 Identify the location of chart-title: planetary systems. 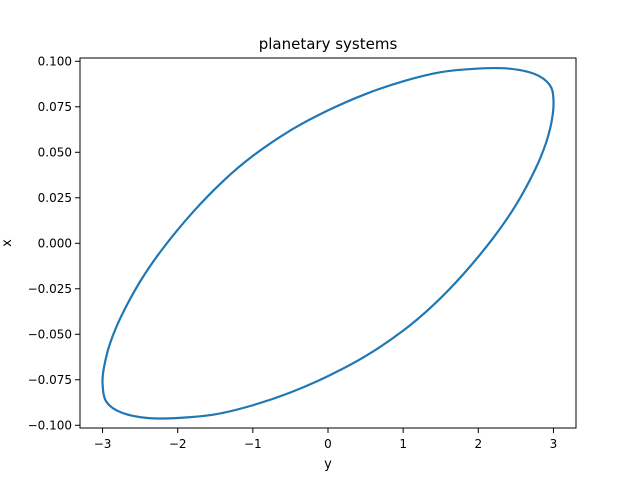
(328, 44).